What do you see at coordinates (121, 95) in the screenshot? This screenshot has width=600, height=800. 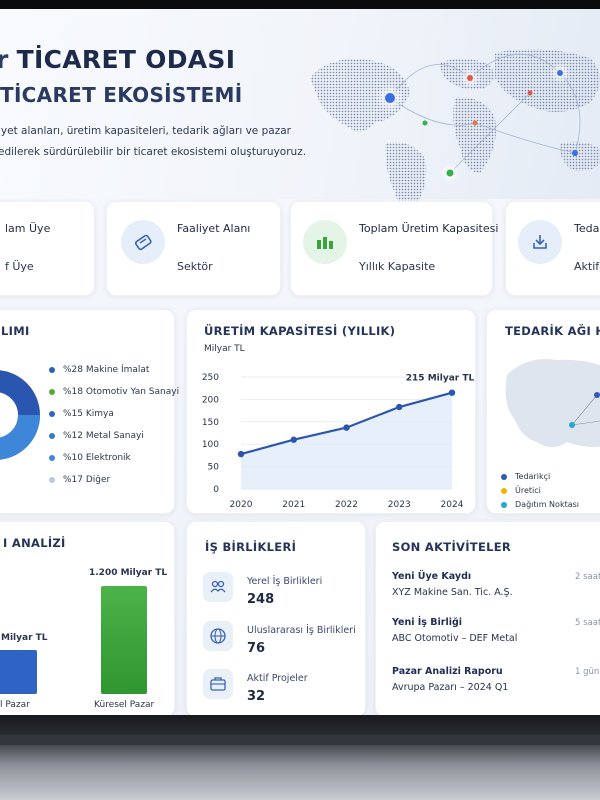 I see `page-subtitle: TİCARET EKOSİSTEMİ` at bounding box center [121, 95].